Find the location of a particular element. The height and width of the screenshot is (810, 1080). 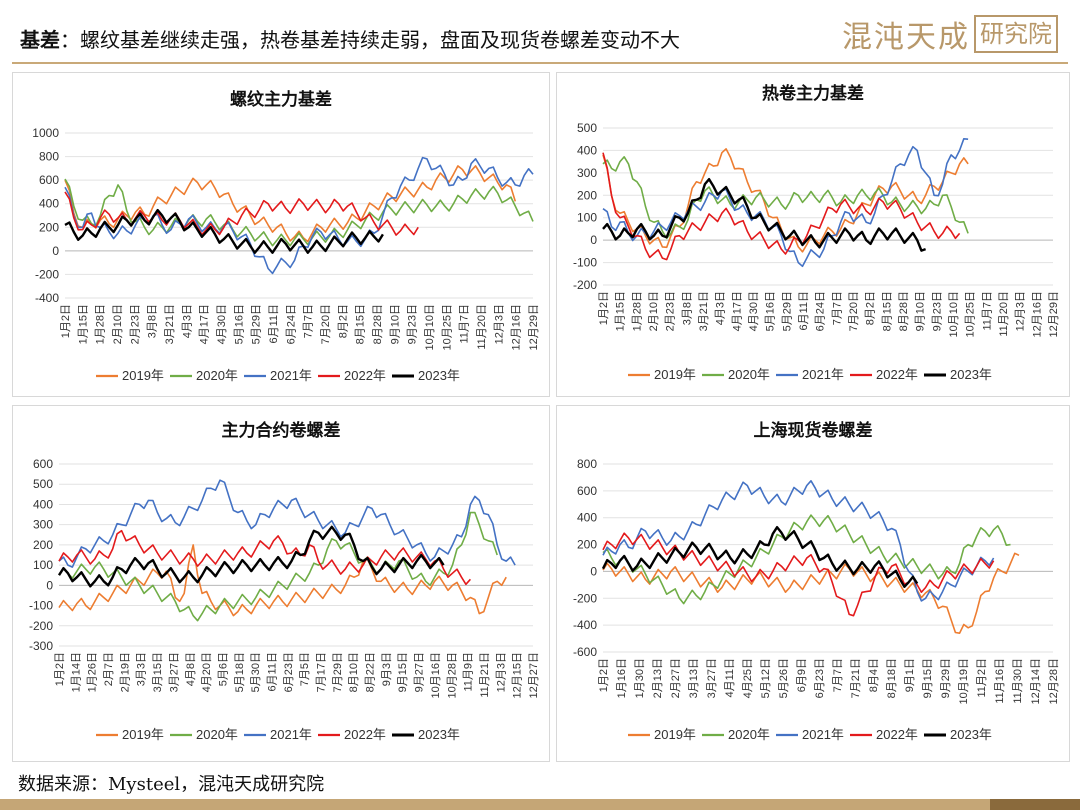

x-tick-label: 9月10日 is located at coordinates (395, 324).